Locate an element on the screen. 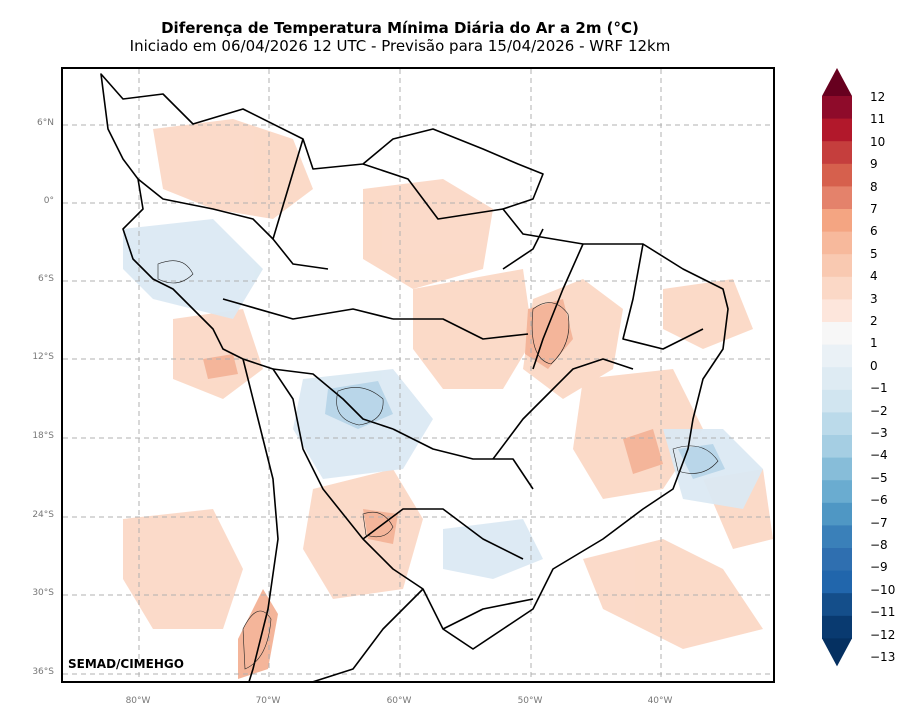 The height and width of the screenshot is (727, 918). colorbar-tick-label: 4 is located at coordinates (874, 276).